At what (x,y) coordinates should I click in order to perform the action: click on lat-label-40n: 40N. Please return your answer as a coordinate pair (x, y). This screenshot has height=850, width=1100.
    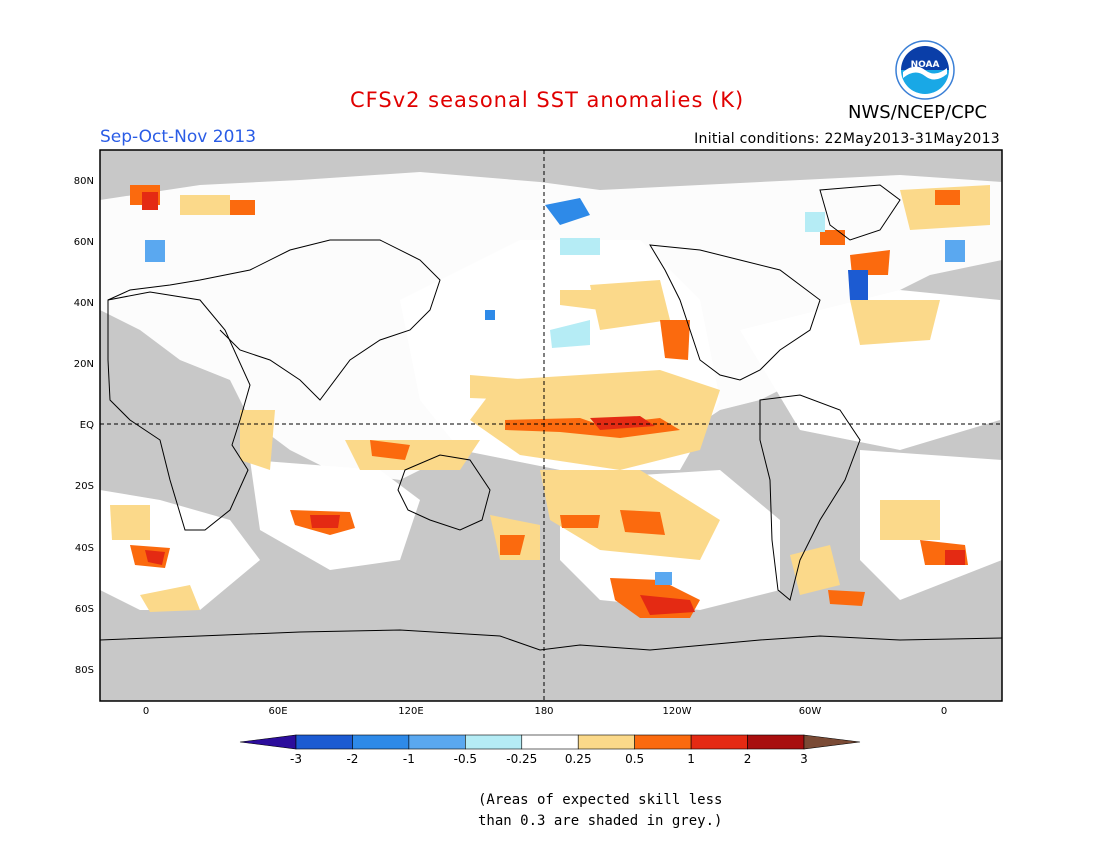
    Looking at the image, I should click on (84, 303).